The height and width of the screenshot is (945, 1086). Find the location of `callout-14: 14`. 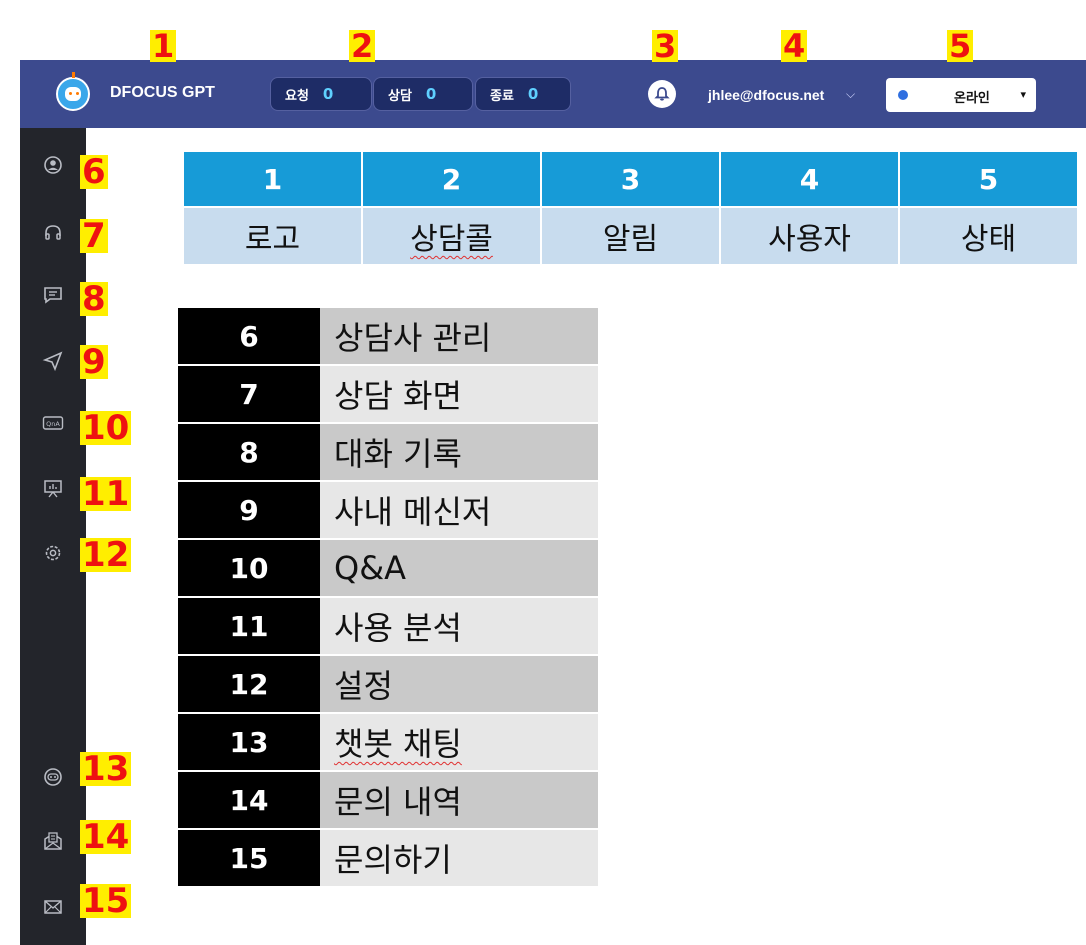

callout-14: 14 is located at coordinates (106, 837).